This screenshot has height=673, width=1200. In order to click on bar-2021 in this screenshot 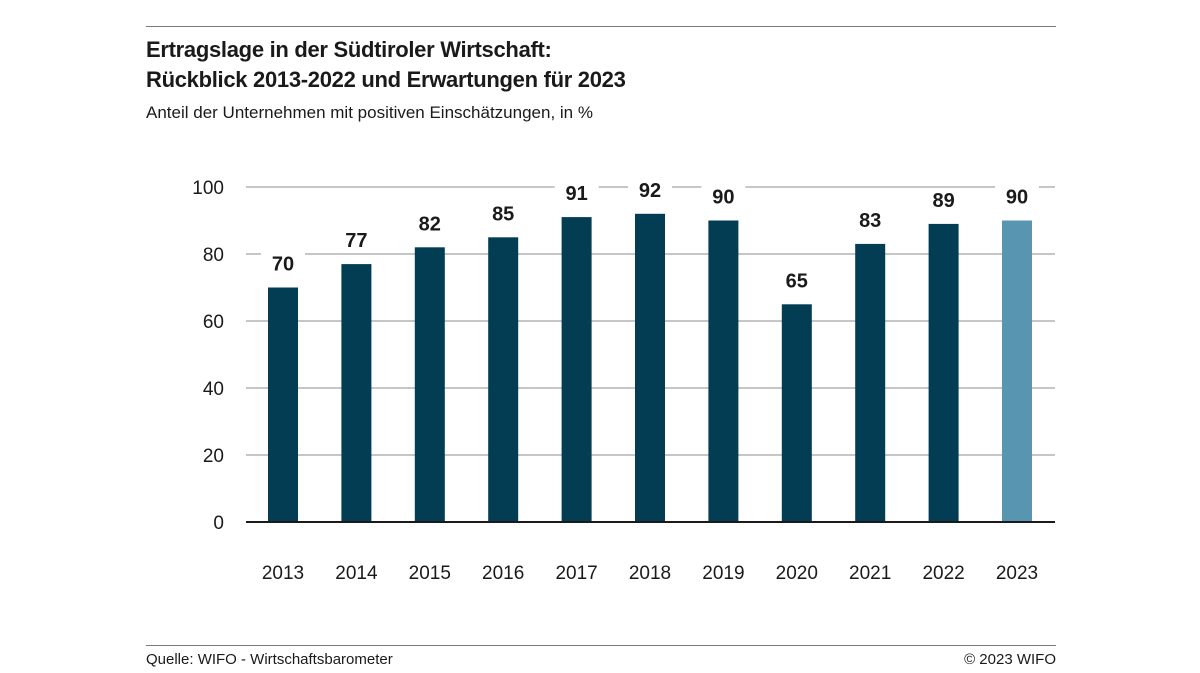, I will do `click(870, 382)`.